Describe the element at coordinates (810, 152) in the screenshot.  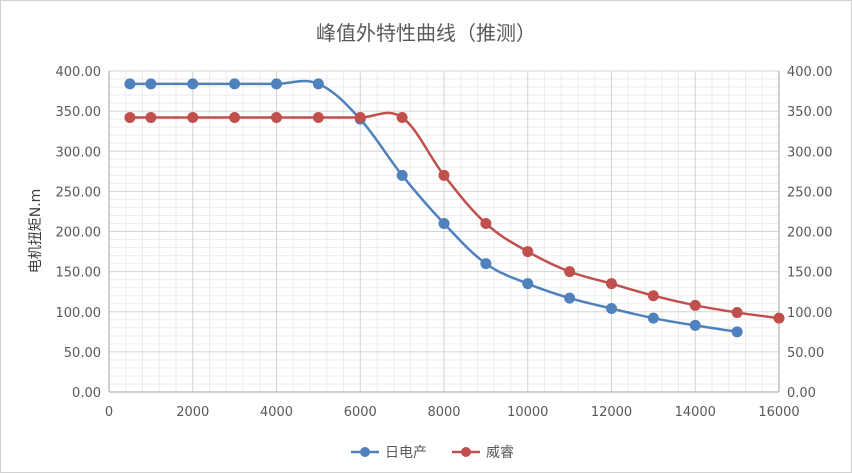
I see `y2-tick-label: 300.00` at that location.